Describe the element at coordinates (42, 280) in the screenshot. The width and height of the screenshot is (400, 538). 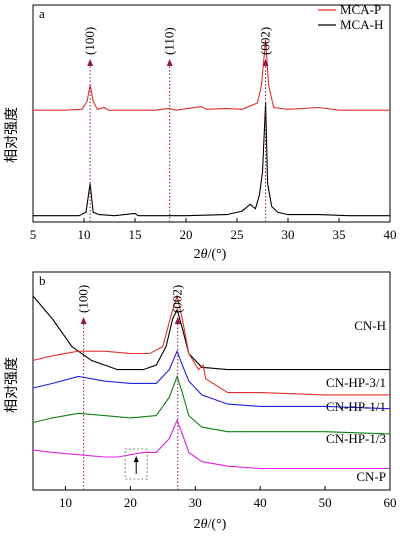
I see `panel-label: b` at that location.